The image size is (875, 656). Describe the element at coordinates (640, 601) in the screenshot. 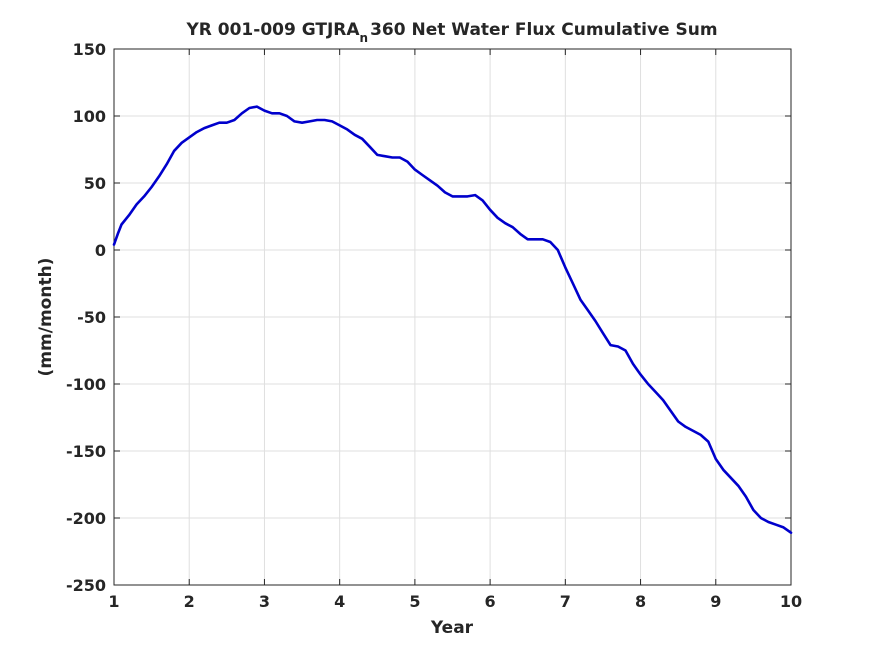

I see `x-tick-label: 8` at that location.